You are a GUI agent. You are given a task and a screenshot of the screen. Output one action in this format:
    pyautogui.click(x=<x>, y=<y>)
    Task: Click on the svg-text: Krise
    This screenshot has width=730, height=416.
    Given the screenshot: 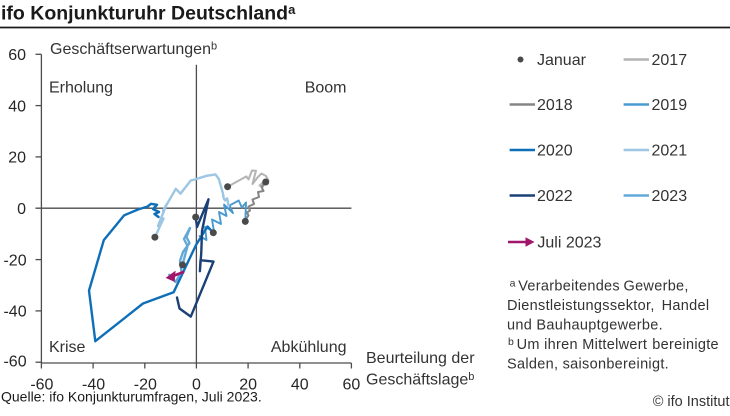 What is the action you would take?
    pyautogui.click(x=67, y=347)
    